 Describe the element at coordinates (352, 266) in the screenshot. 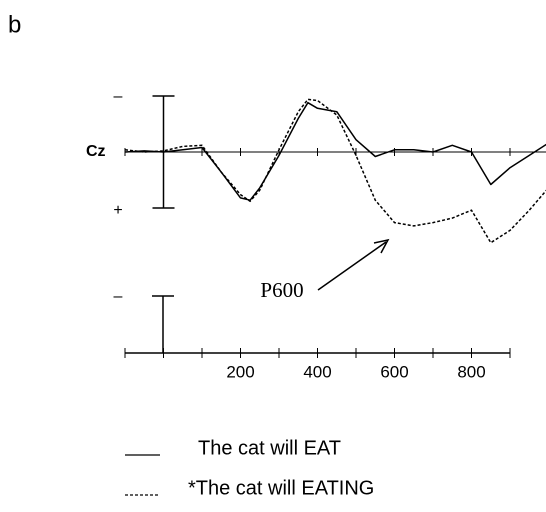

I see `annotation-arrow` at that location.